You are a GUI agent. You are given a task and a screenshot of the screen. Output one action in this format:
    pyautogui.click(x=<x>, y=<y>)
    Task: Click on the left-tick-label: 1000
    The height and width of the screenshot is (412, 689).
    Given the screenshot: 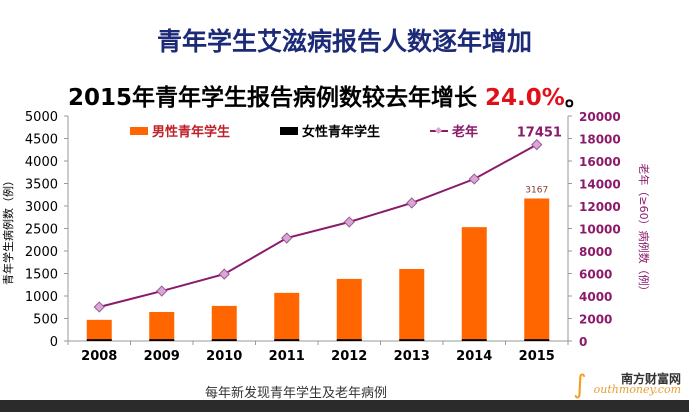 What is the action you would take?
    pyautogui.click(x=41, y=297)
    